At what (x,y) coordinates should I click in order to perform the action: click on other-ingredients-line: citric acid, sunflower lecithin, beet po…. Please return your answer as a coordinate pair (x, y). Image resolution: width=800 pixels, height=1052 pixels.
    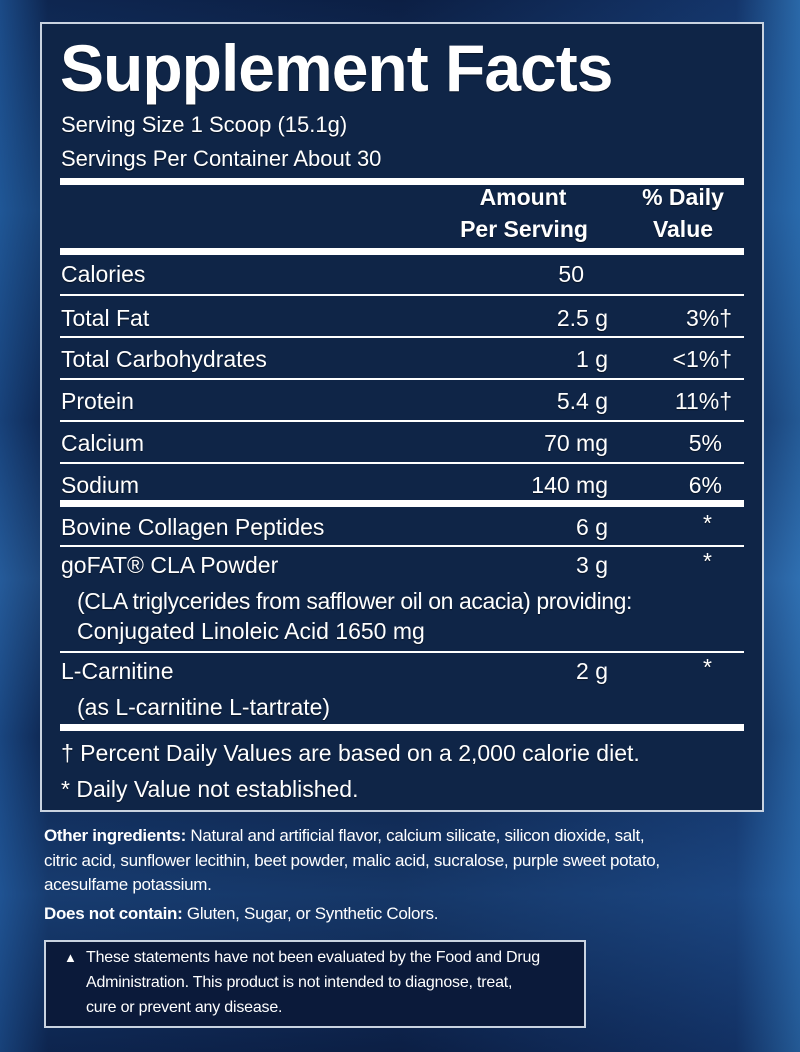
    Looking at the image, I should click on (352, 860).